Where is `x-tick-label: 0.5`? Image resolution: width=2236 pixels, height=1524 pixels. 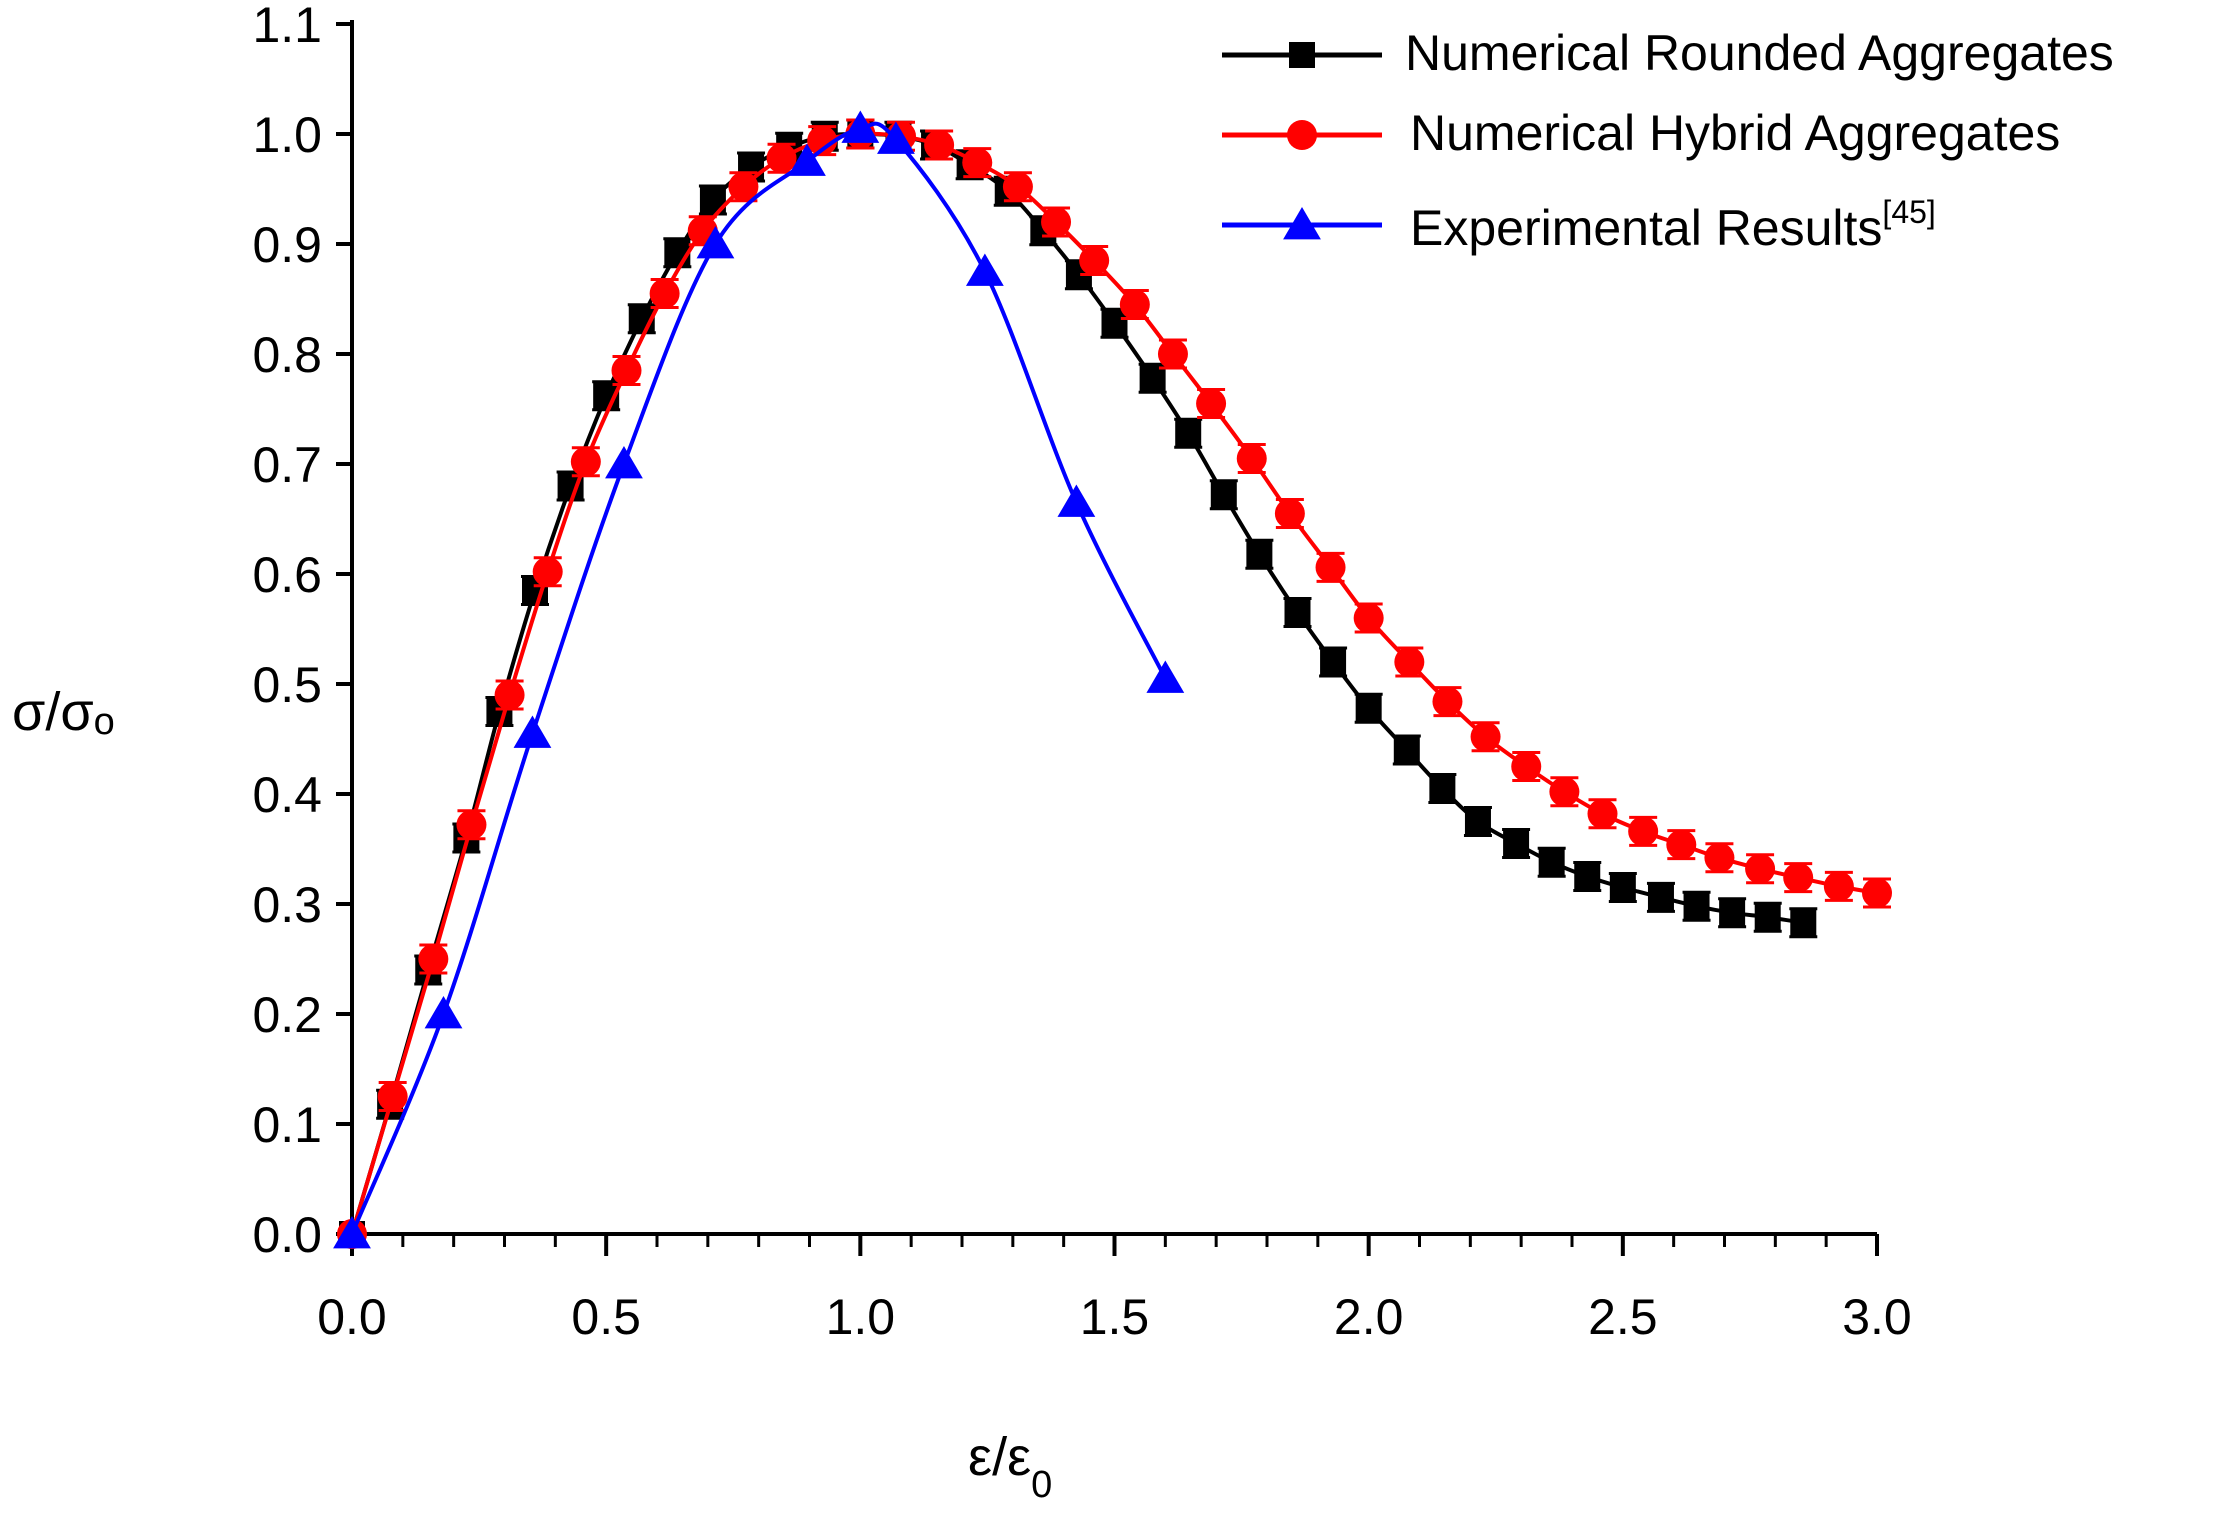 x-tick-label: 0.5 is located at coordinates (606, 1317).